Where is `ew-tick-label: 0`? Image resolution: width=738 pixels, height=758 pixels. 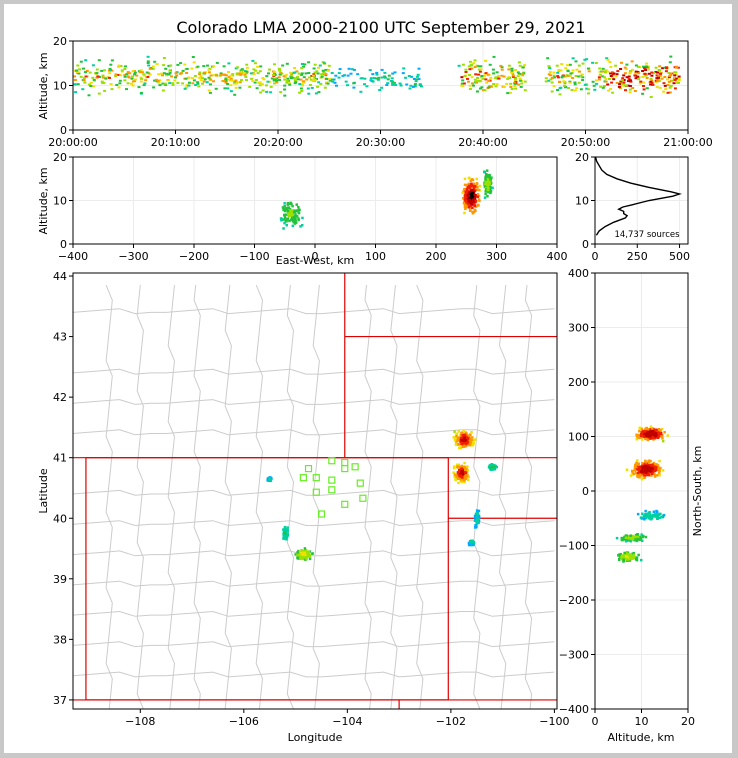 ew-tick-label: 0 is located at coordinates (315, 256).